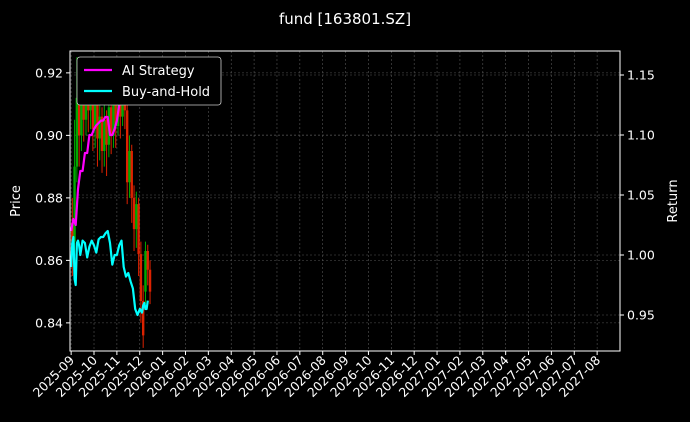 The width and height of the screenshot is (690, 422). I want to click on series-line-buy-and-hold, so click(109, 273).